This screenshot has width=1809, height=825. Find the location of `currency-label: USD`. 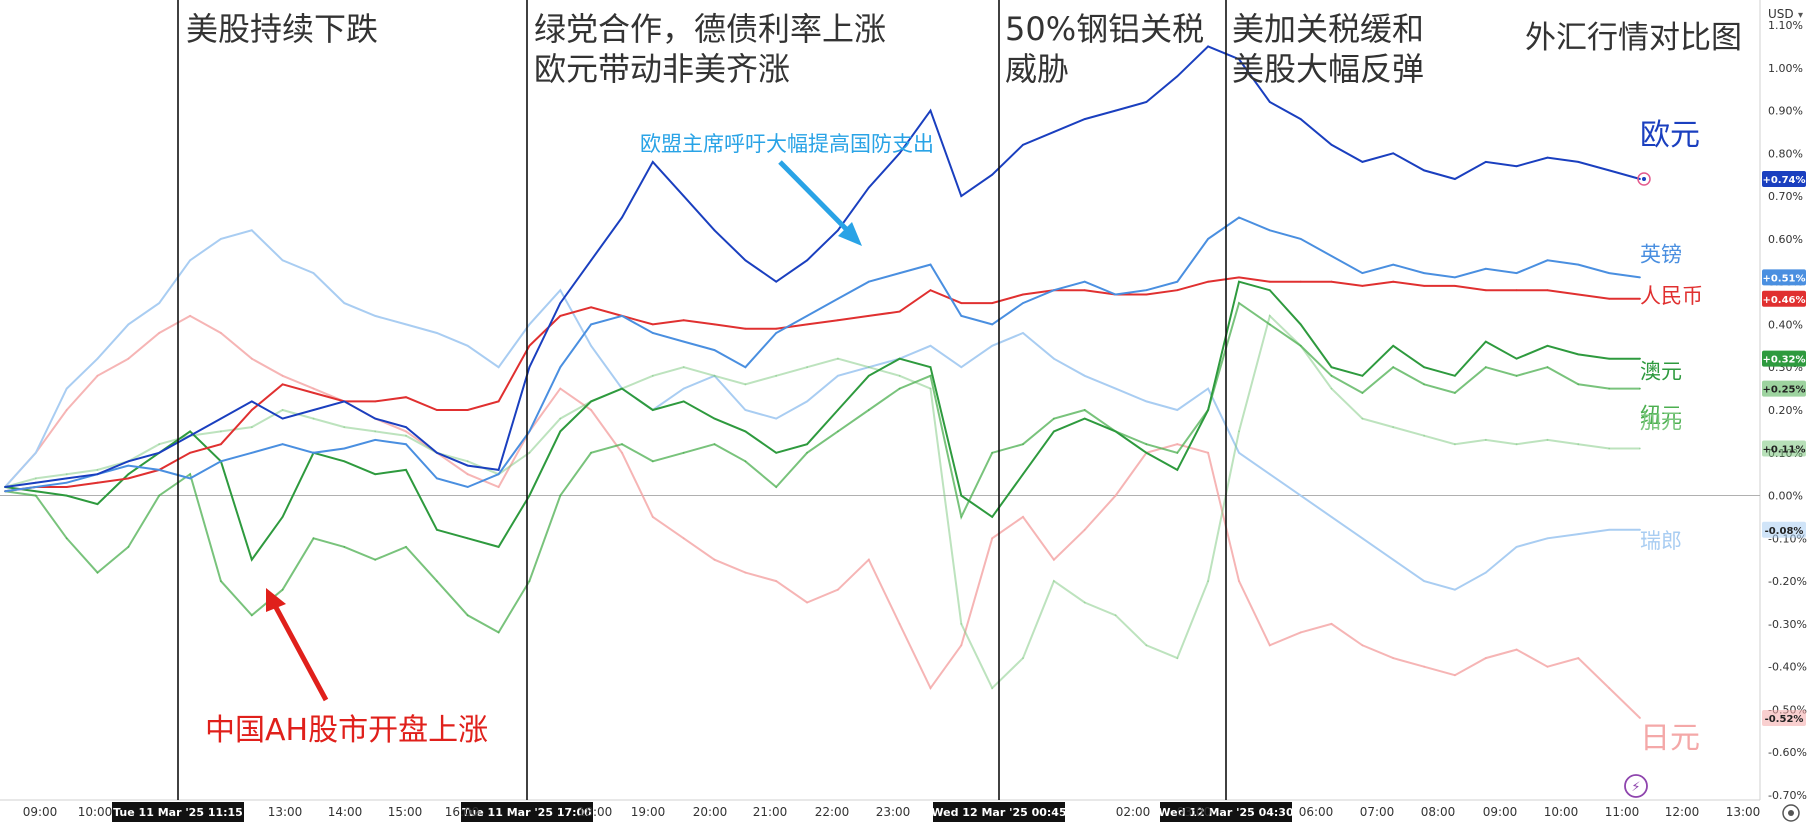

currency-label: USD is located at coordinates (1781, 14).